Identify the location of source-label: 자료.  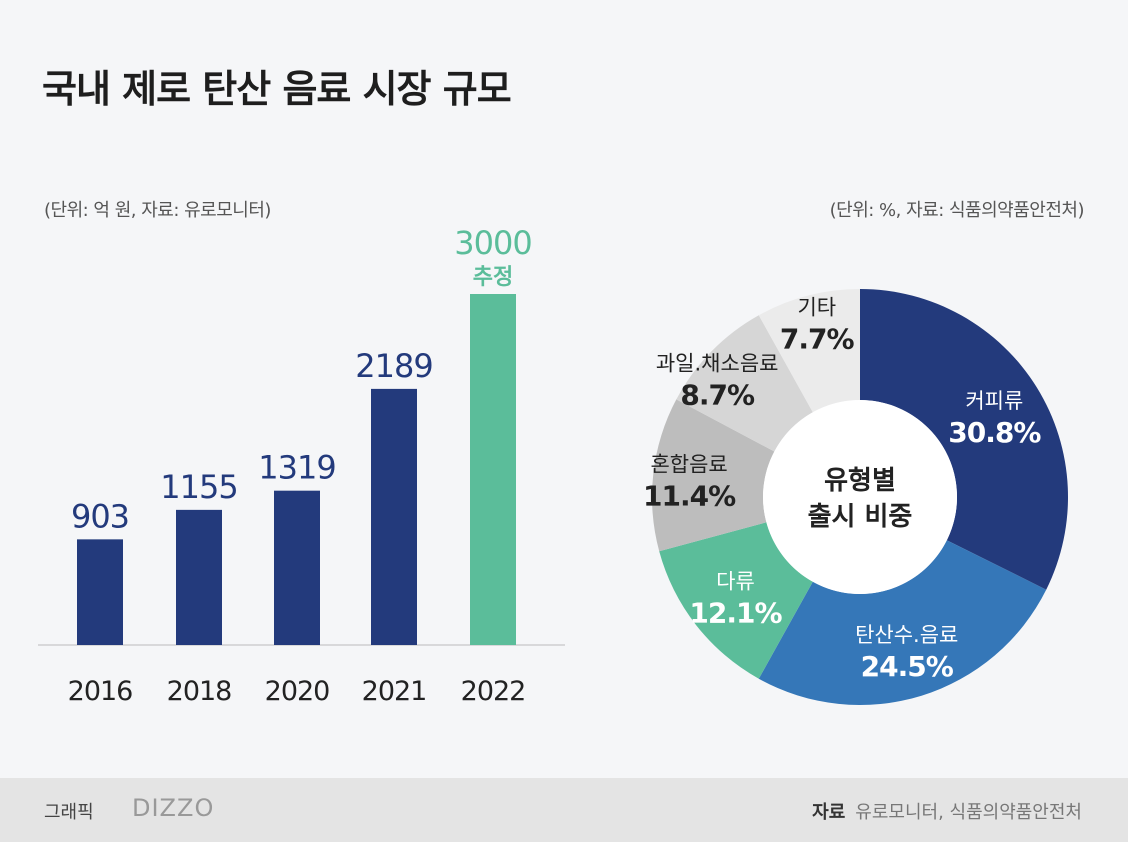
(829, 812).